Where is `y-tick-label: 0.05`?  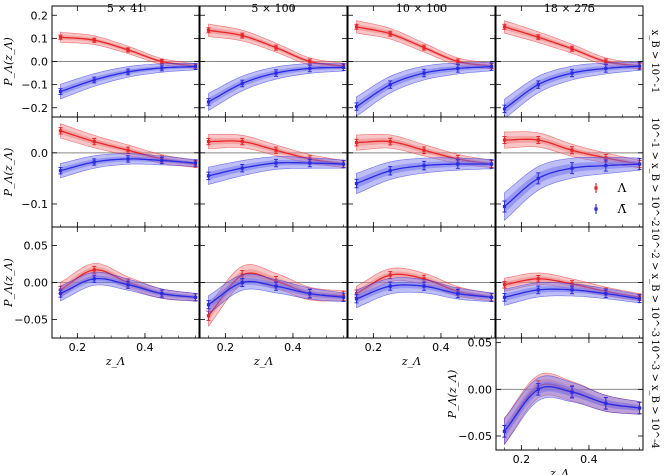
y-tick-label: 0.05 is located at coordinates (36, 246).